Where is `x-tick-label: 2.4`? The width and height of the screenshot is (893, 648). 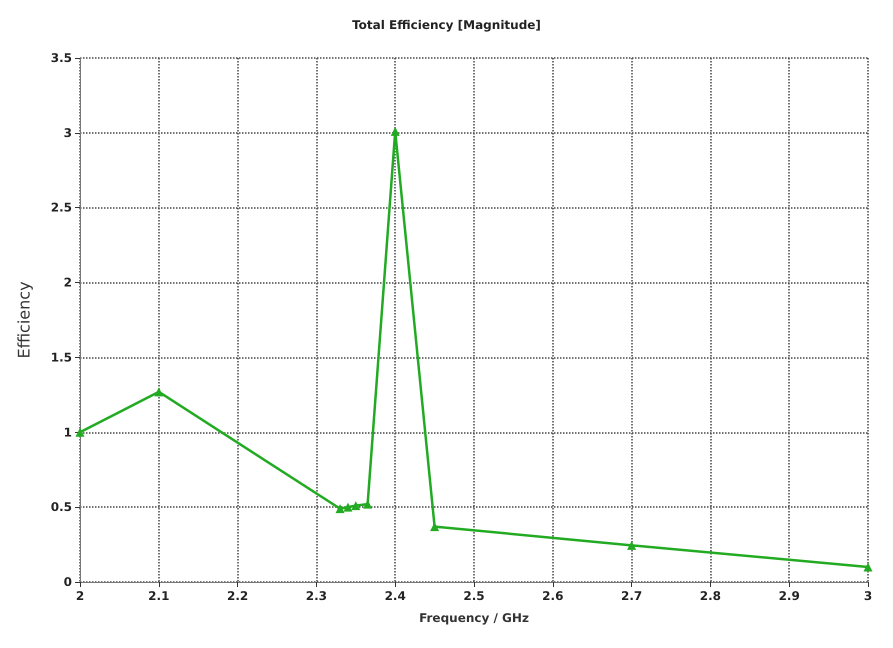
x-tick-label: 2.4 is located at coordinates (395, 596).